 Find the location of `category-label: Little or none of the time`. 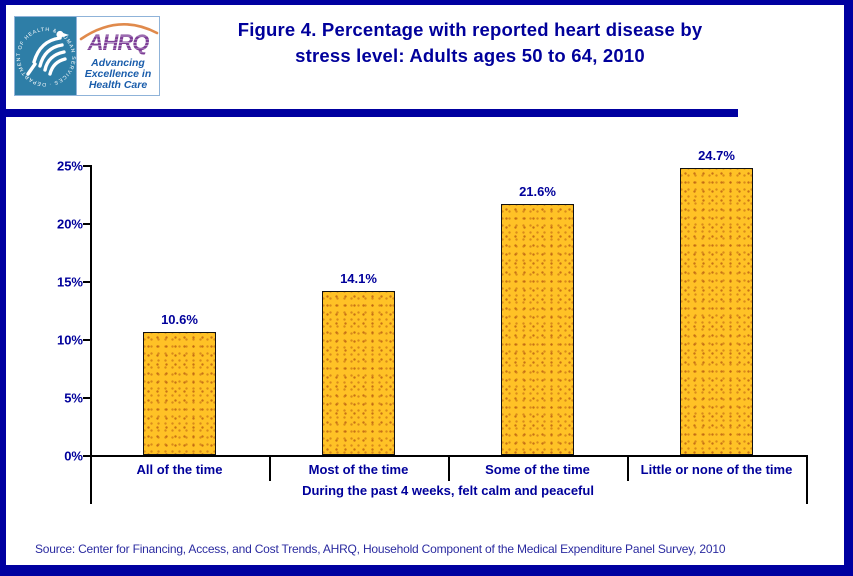

category-label: Little or none of the time is located at coordinates (716, 469).